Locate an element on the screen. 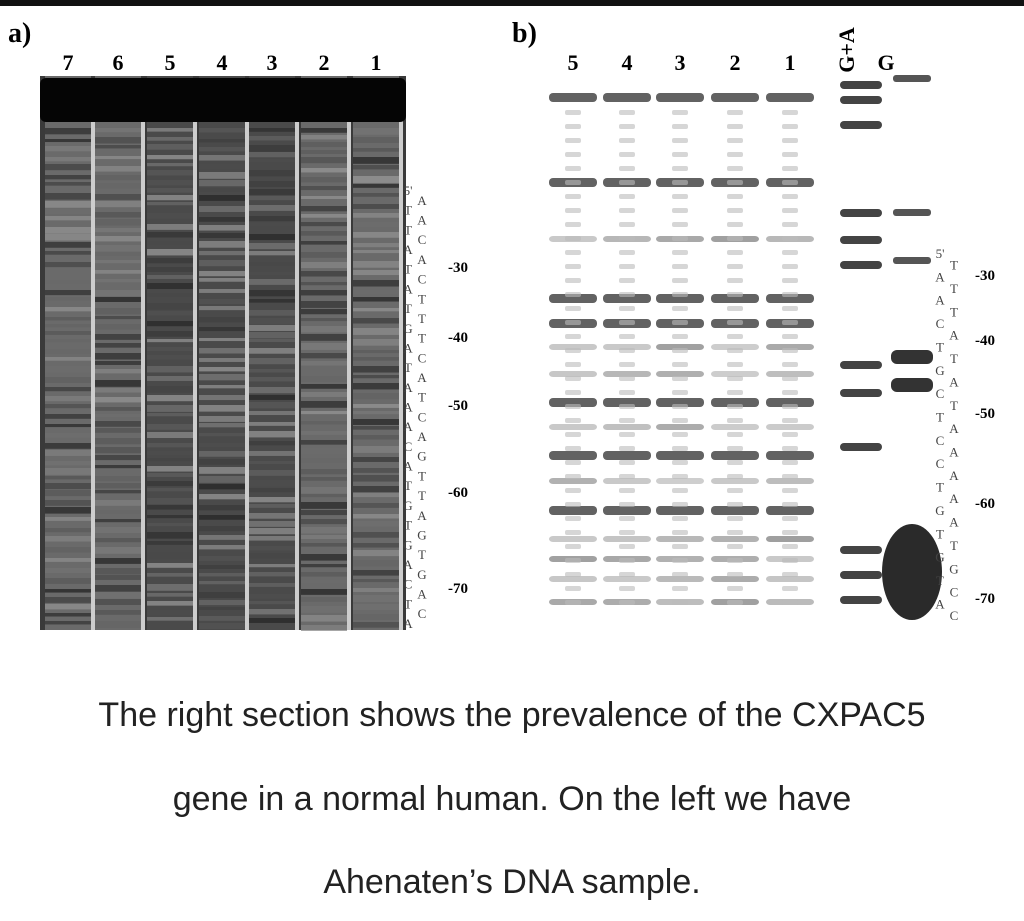  lane-label: 3 is located at coordinates (680, 62).